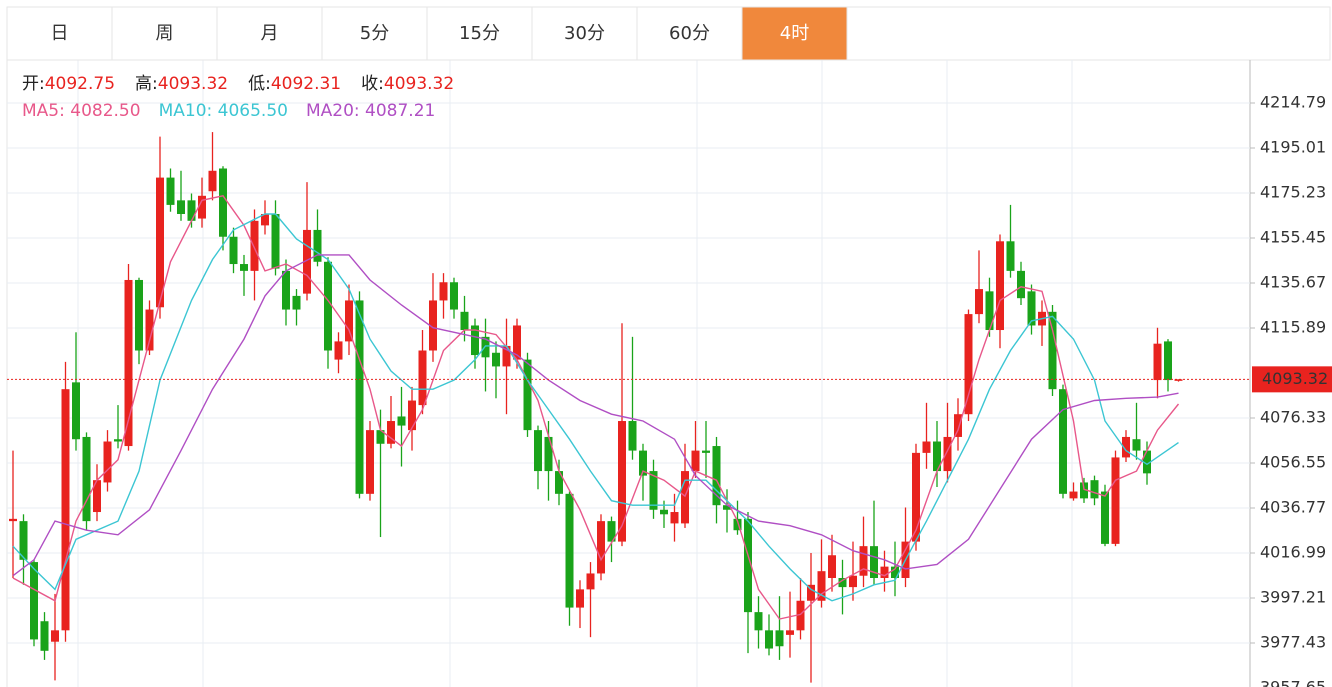  I want to click on y-tick-label: 4036.77, so click(1293, 506).